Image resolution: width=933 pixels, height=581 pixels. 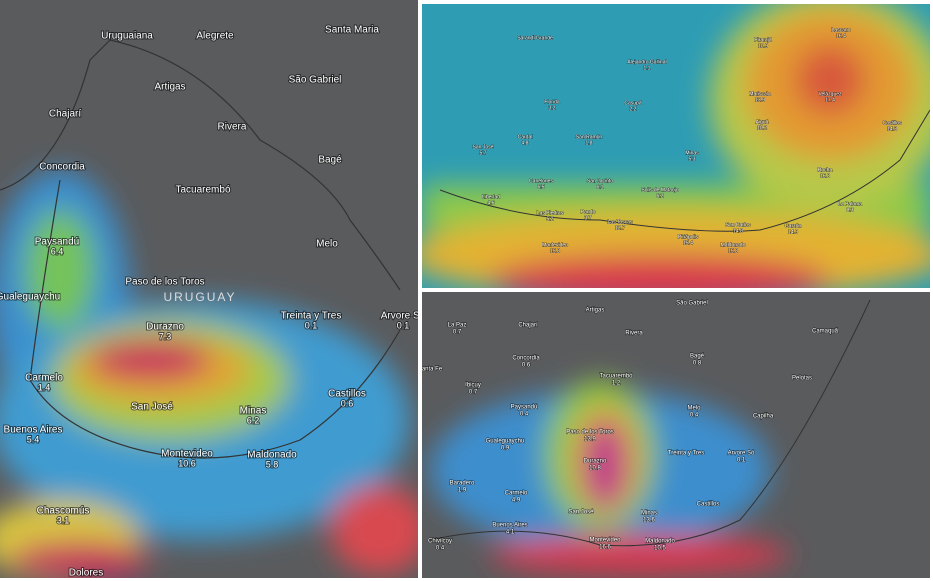 I want to click on place-value: 13.6, so click(x=649, y=521).